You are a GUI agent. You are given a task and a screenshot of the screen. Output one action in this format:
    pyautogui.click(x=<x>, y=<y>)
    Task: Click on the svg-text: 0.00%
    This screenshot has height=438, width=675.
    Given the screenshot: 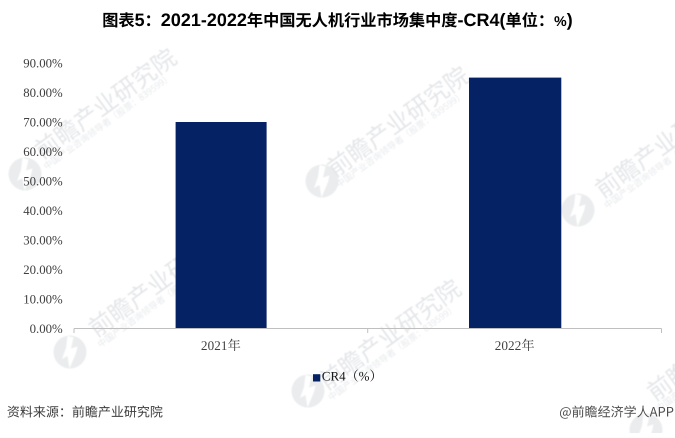 What is the action you would take?
    pyautogui.click(x=46, y=329)
    